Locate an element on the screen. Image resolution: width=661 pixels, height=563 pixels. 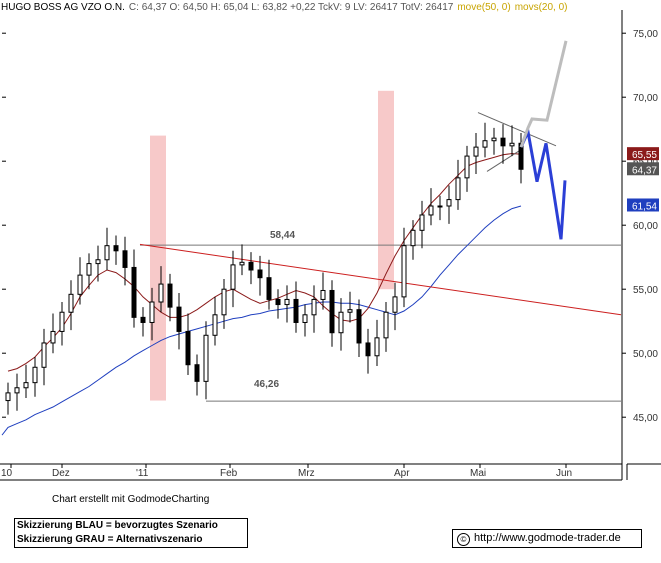
ma20-label: movs(20, 0) is located at coordinates (541, 7).